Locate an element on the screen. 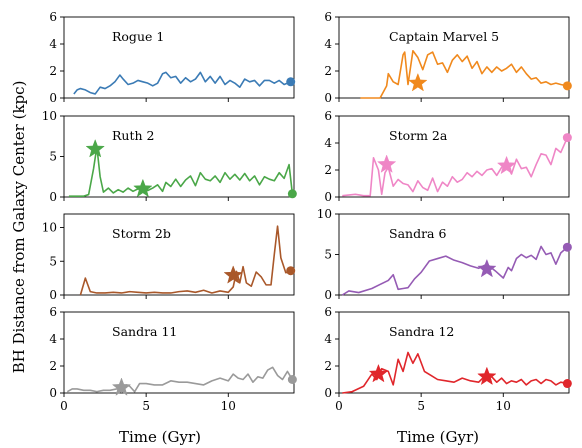  panel-0: 0 2 4 6 Rogue 1 is located at coordinates (172, 57).